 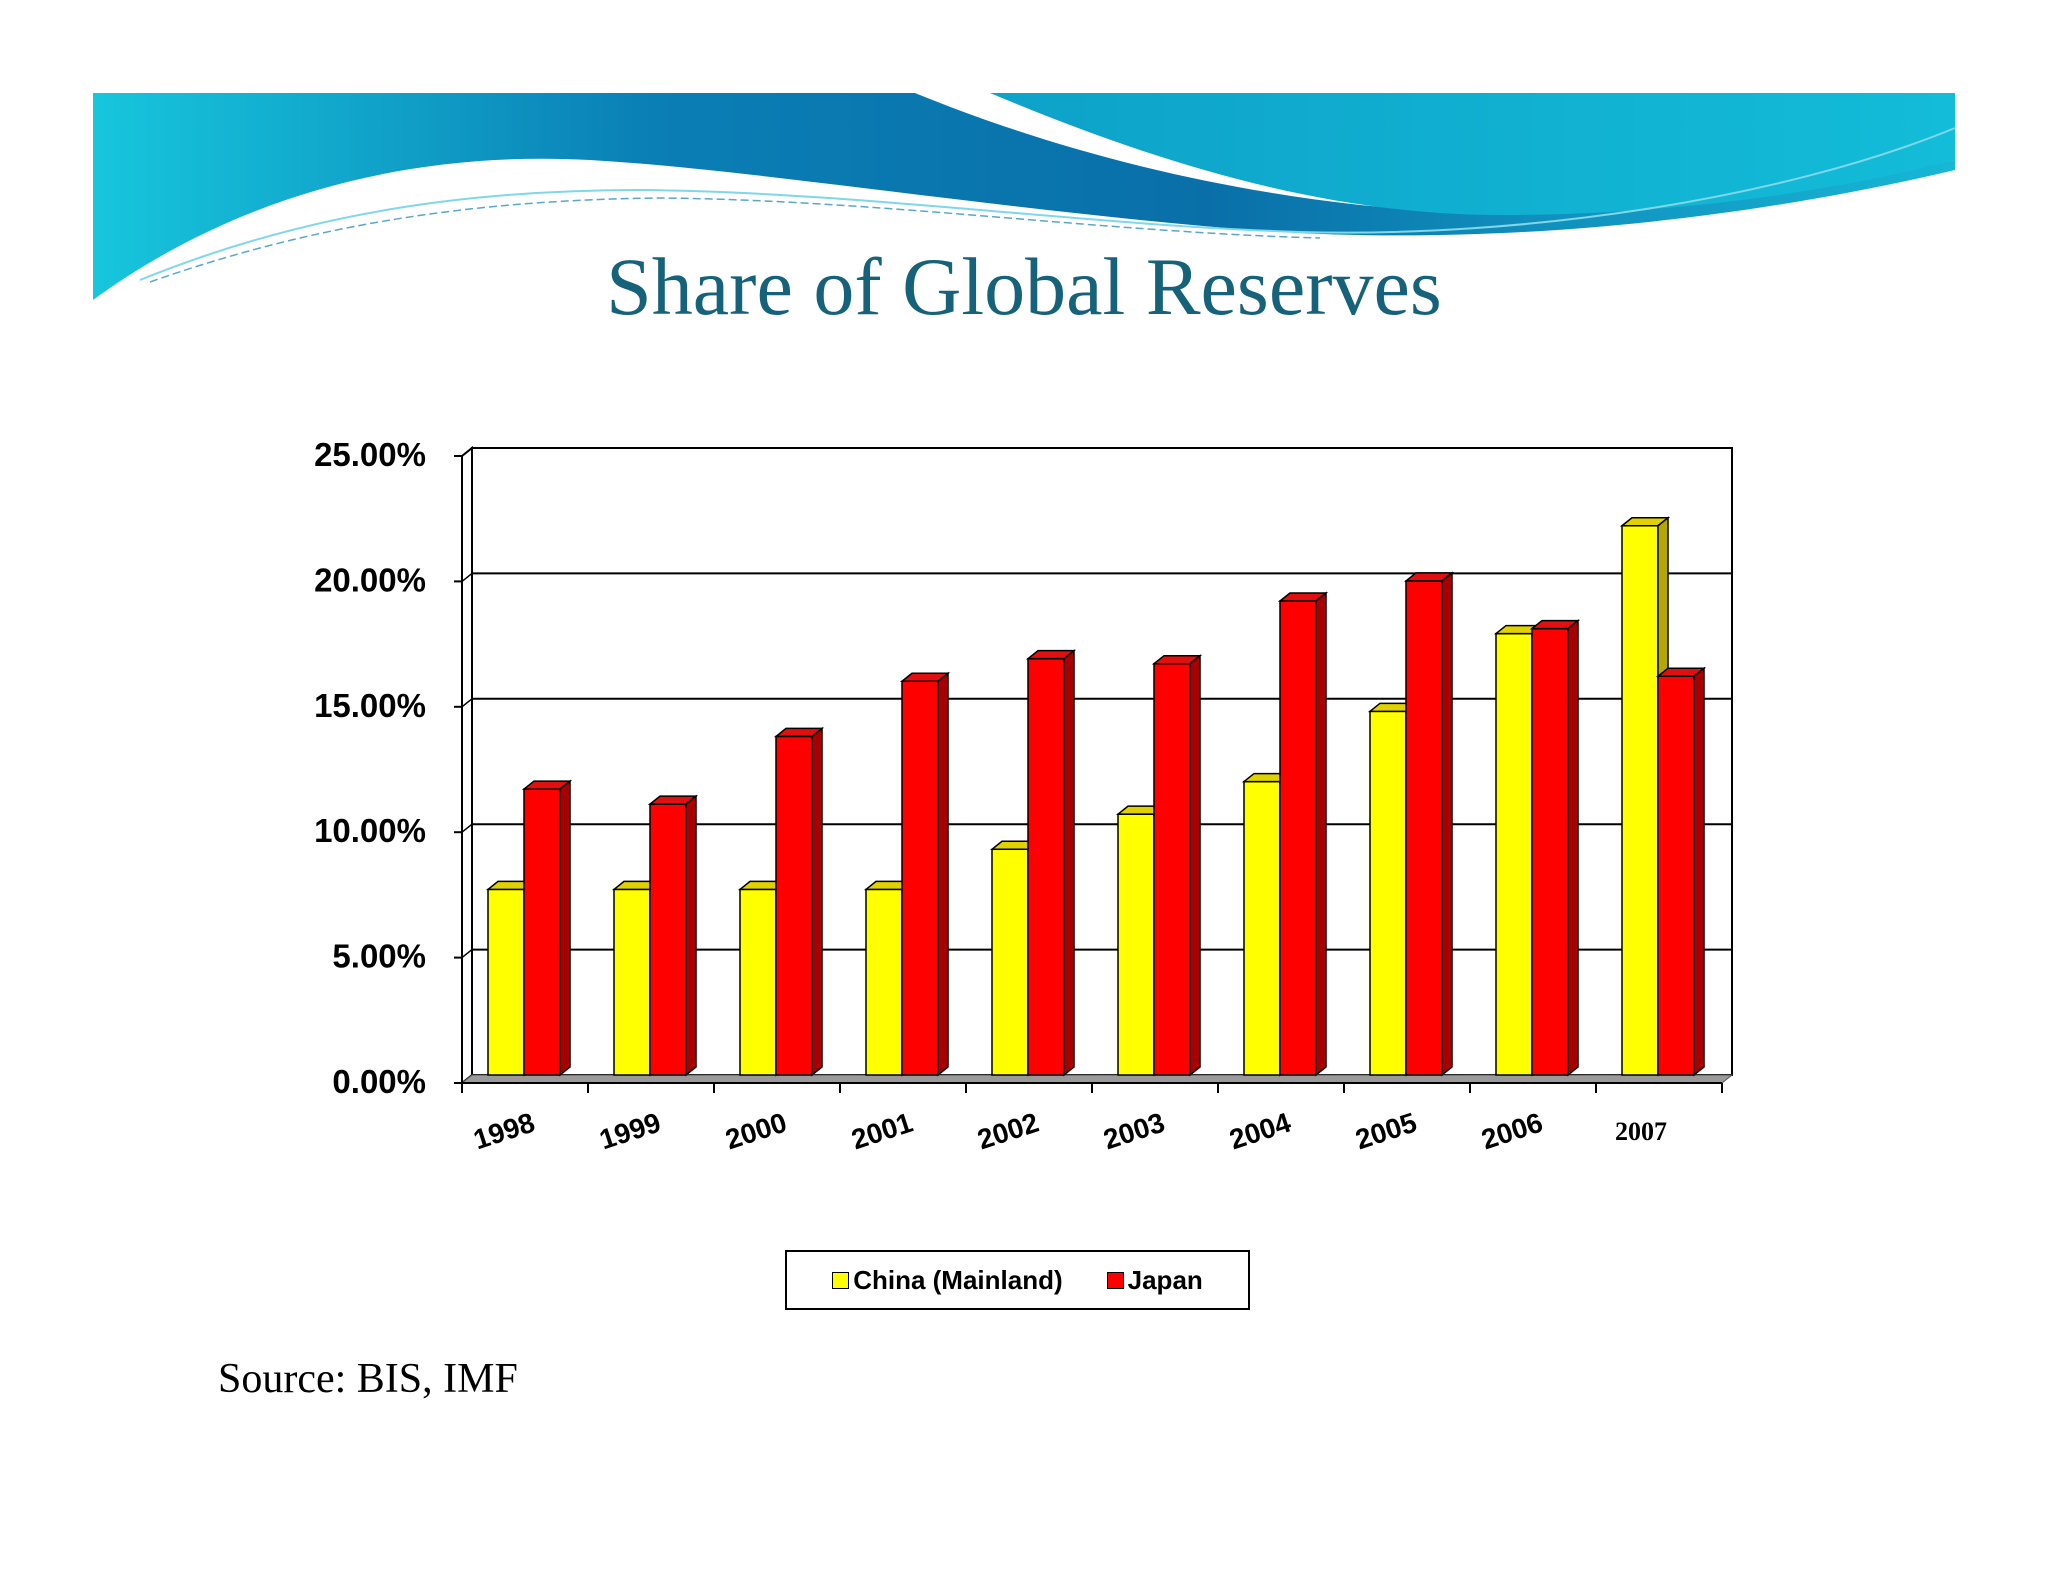 What do you see at coordinates (1024, 286) in the screenshot?
I see `slide-title: Share of Global Reserves` at bounding box center [1024, 286].